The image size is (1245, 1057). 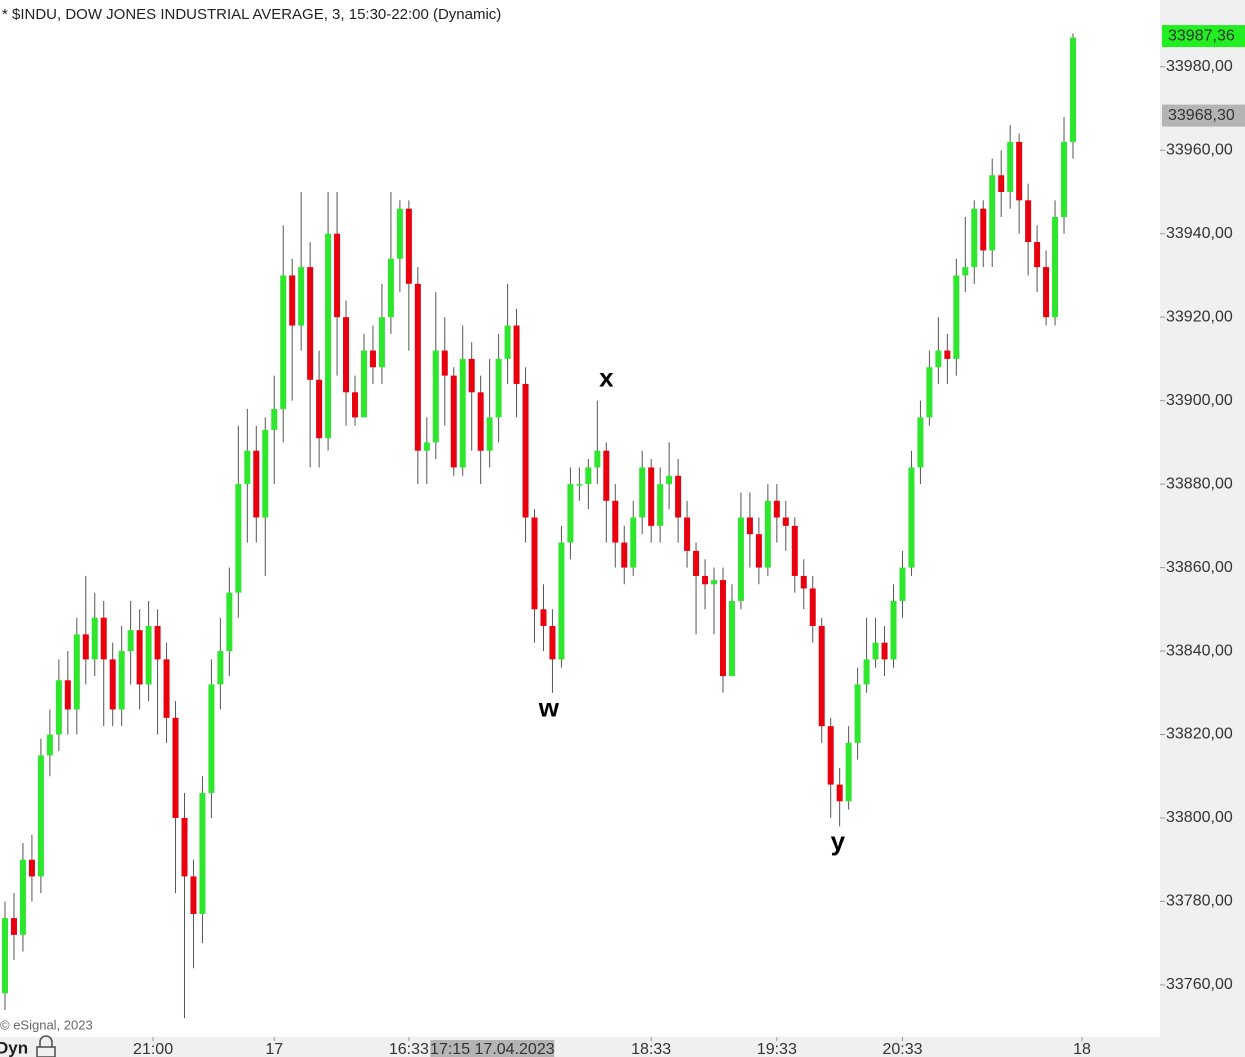 What do you see at coordinates (651, 1049) in the screenshot?
I see `x-tick-label: 18:33` at bounding box center [651, 1049].